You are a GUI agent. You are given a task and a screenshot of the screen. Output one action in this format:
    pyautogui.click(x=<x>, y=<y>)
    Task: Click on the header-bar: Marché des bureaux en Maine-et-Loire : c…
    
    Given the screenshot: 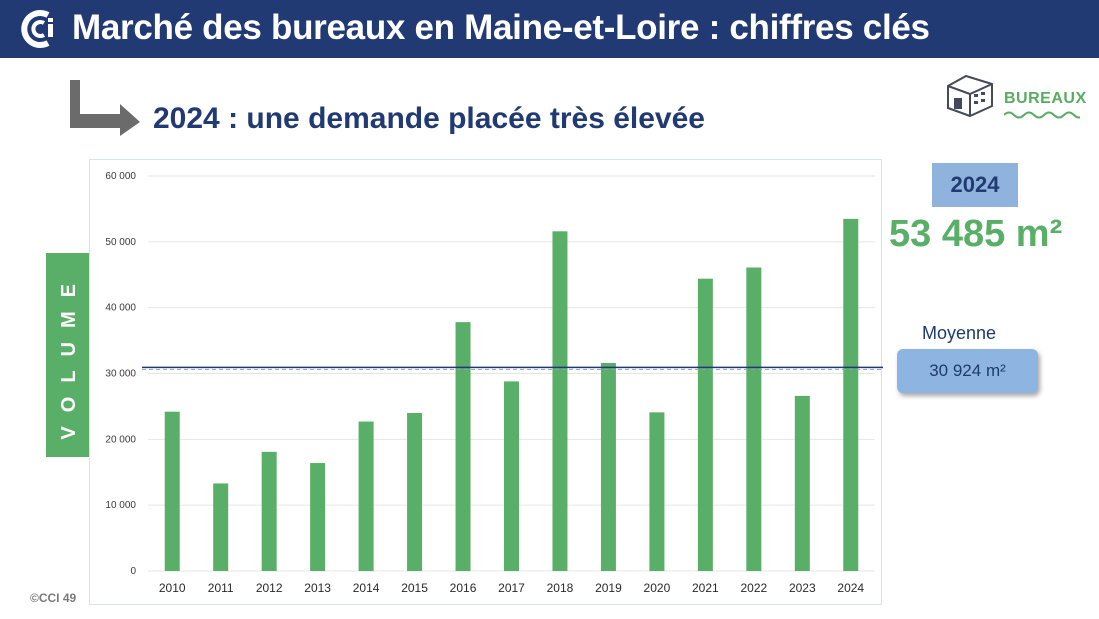 What is the action you would take?
    pyautogui.click(x=549, y=29)
    